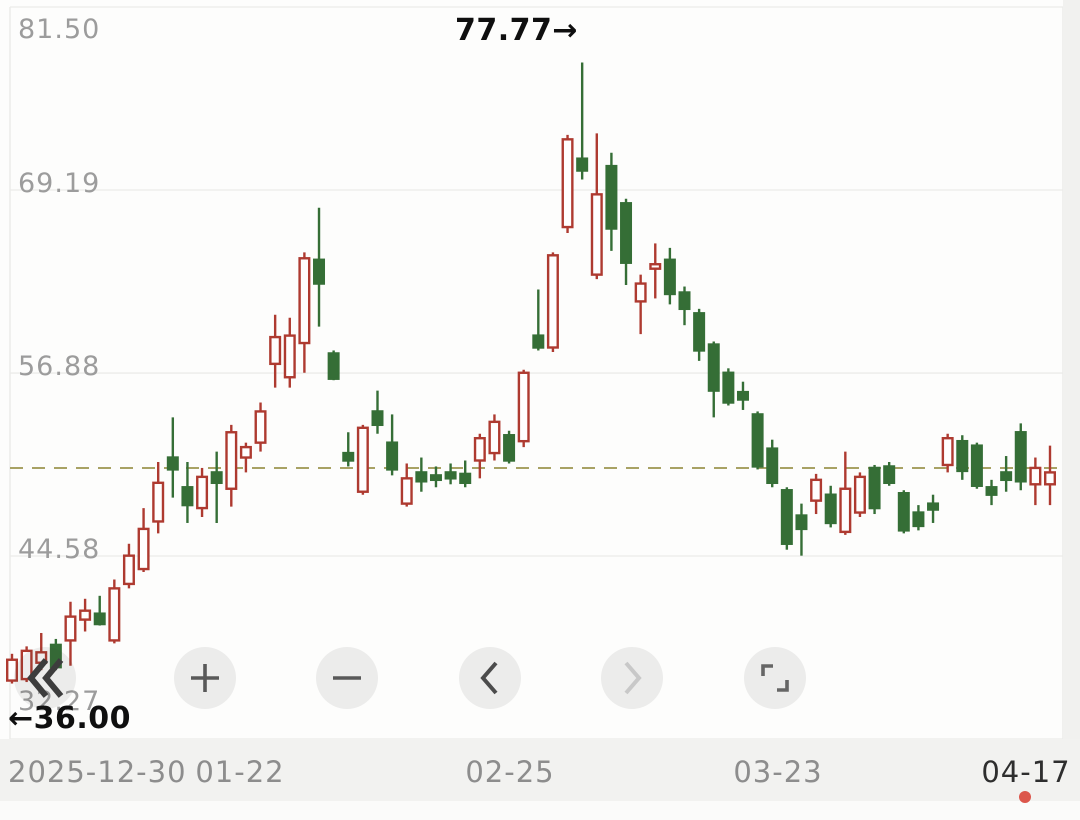  What do you see at coordinates (59, 29) in the screenshot?
I see `y-axis-label: 81.50` at bounding box center [59, 29].